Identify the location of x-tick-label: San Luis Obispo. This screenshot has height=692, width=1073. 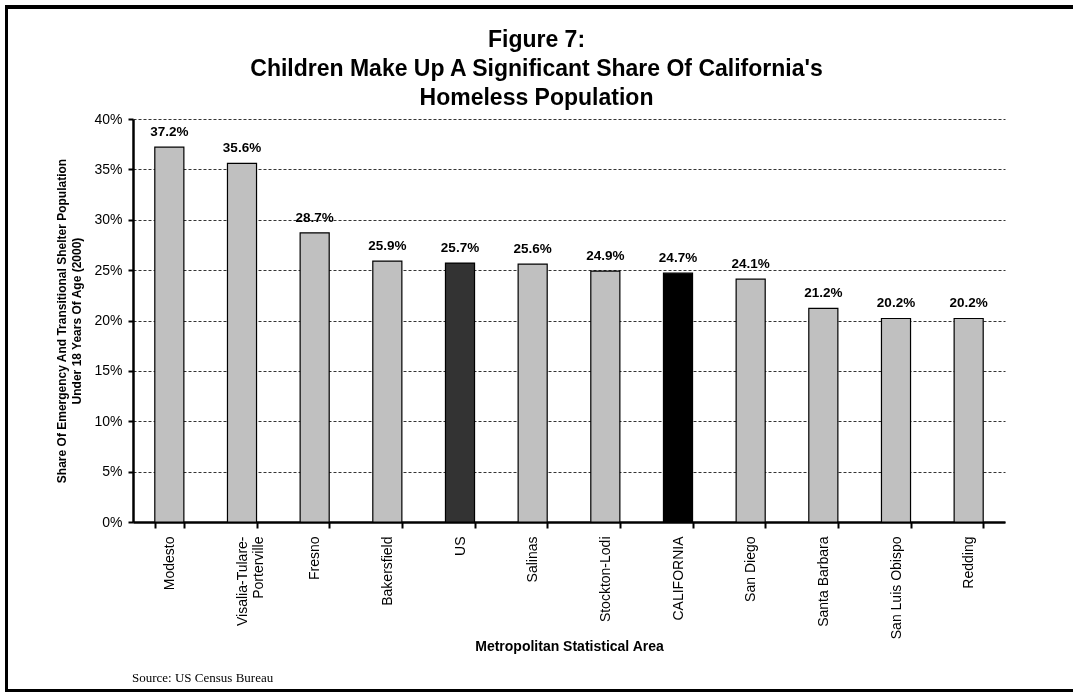
(895, 588).